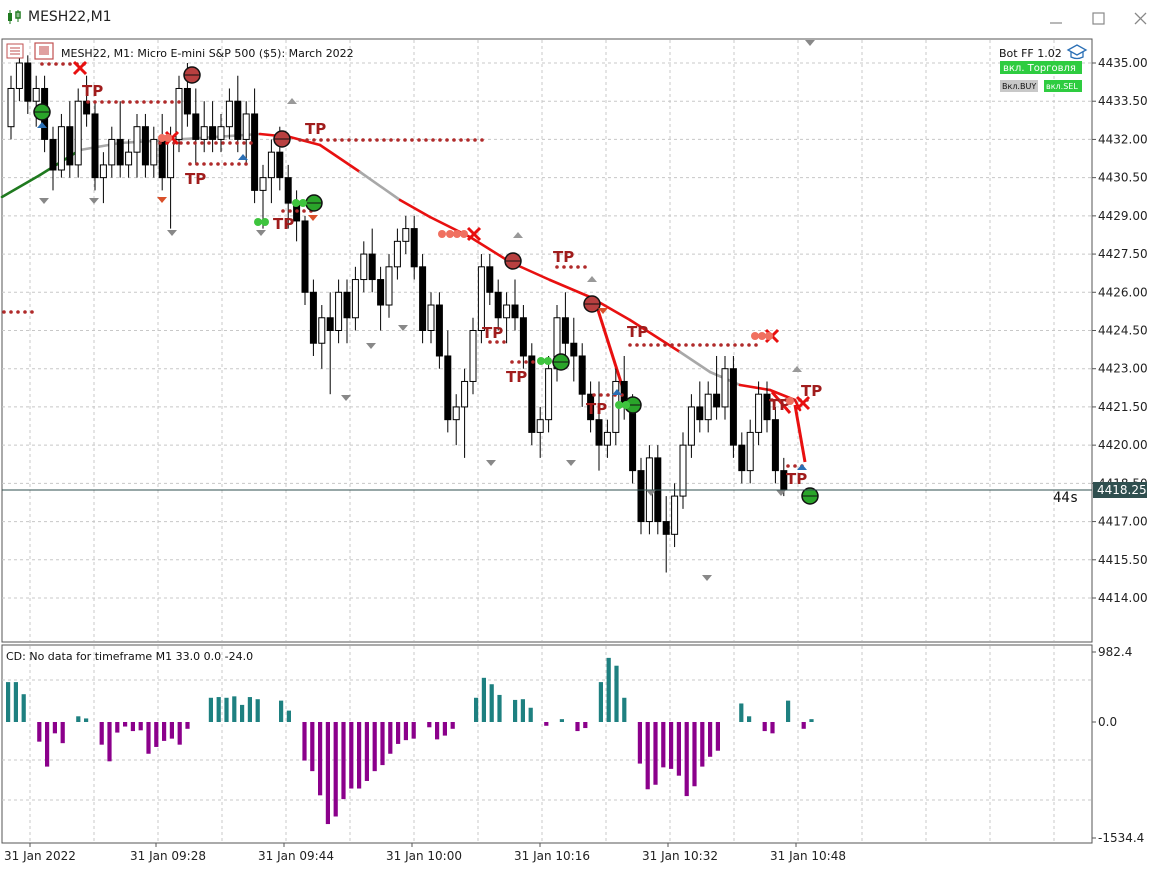  I want to click on maximize-button, so click(1099, 18).